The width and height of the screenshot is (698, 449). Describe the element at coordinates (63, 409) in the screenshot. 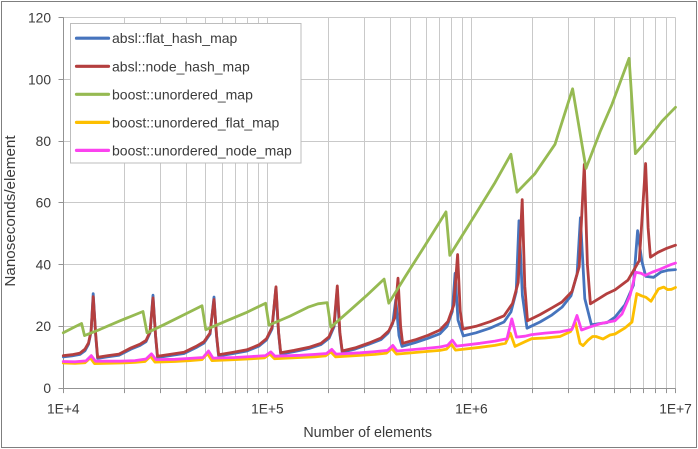

I see `svg-text: 1E+4` at that location.